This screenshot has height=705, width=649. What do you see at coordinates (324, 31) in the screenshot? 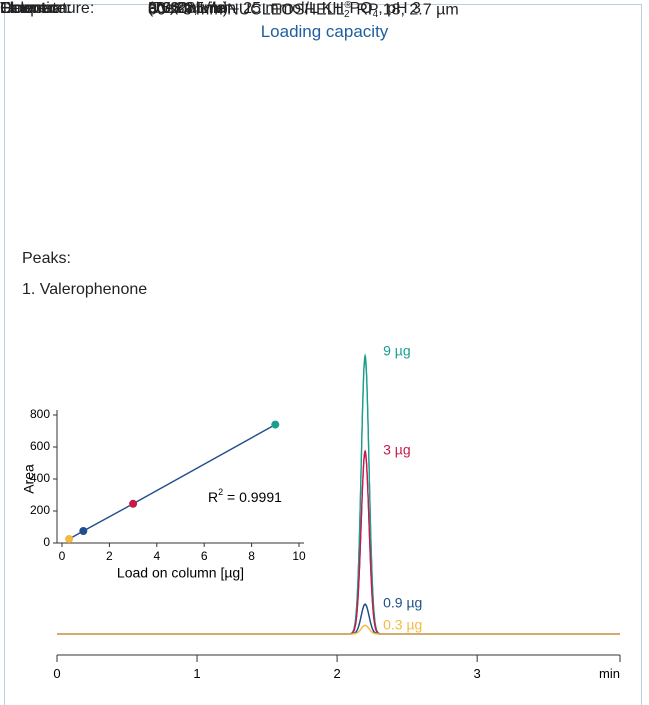
I see `title: Loading capacity` at bounding box center [324, 31].